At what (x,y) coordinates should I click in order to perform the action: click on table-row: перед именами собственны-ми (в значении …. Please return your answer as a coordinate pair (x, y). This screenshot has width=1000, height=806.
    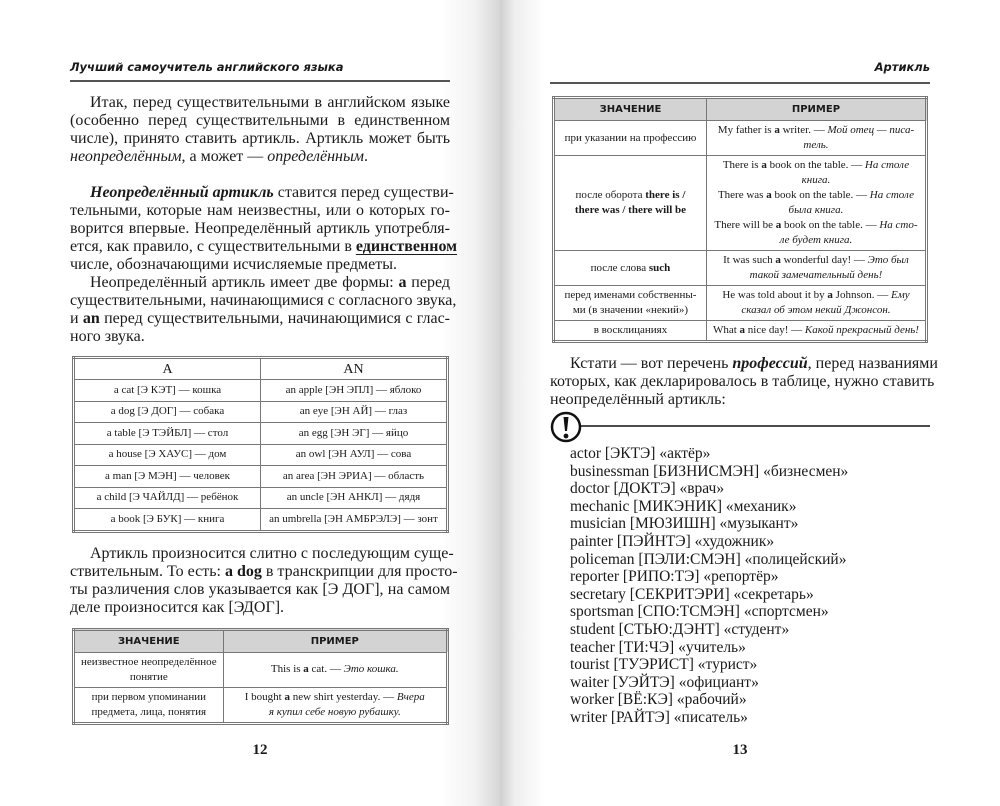
    Looking at the image, I should click on (740, 303).